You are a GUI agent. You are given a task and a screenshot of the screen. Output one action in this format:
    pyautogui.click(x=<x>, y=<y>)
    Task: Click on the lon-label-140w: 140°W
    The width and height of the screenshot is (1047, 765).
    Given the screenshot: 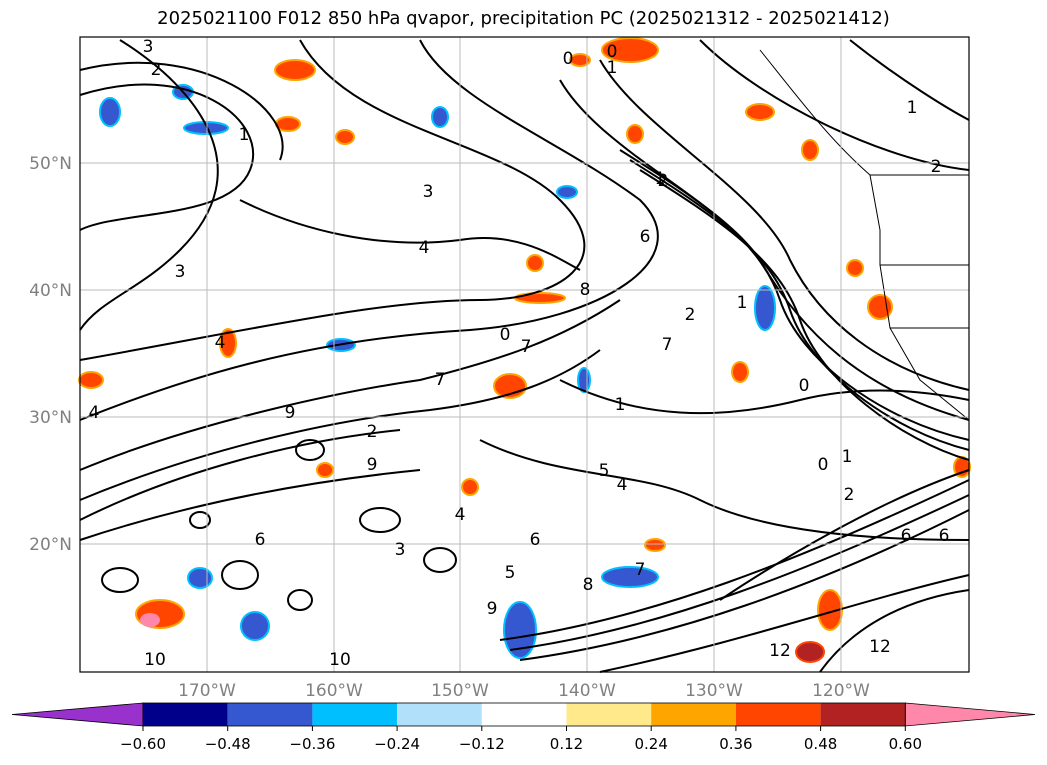 What is the action you would take?
    pyautogui.click(x=587, y=691)
    